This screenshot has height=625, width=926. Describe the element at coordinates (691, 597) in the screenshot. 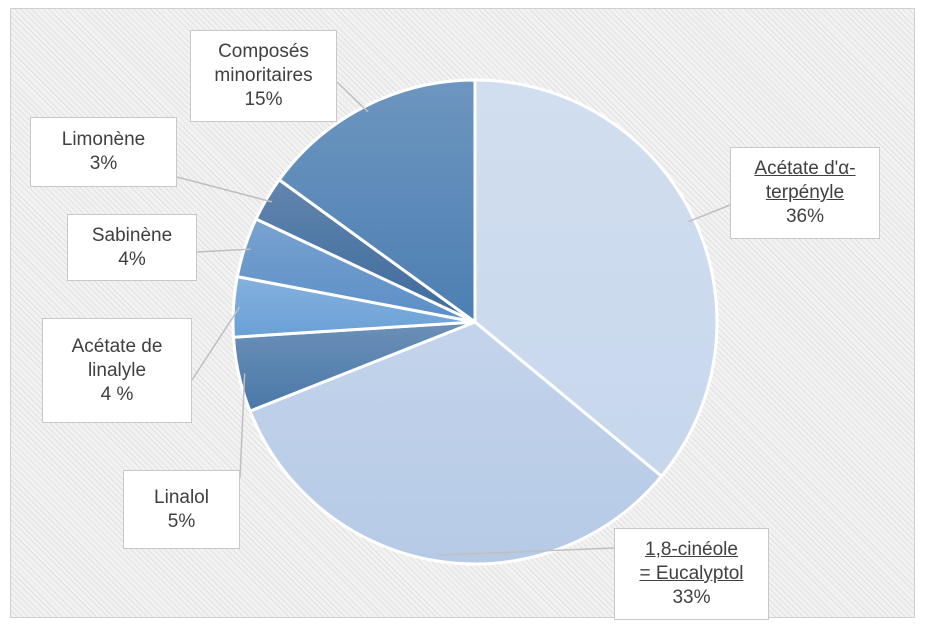

I see `callout-value: 33%` at that location.